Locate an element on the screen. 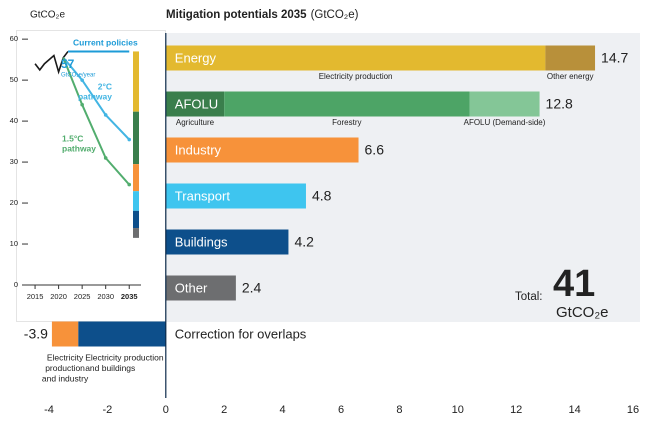 Image resolution: width=669 pixels, height=434 pixels. x-tick-label: 2035 is located at coordinates (129, 296).